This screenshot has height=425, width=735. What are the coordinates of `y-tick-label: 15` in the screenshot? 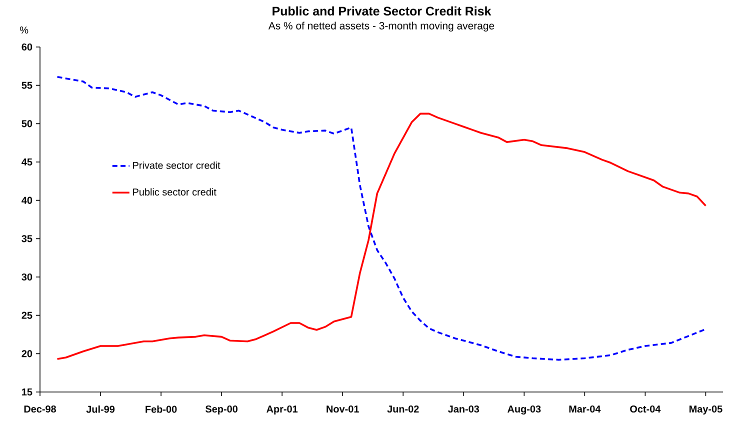 It's located at (27, 392).